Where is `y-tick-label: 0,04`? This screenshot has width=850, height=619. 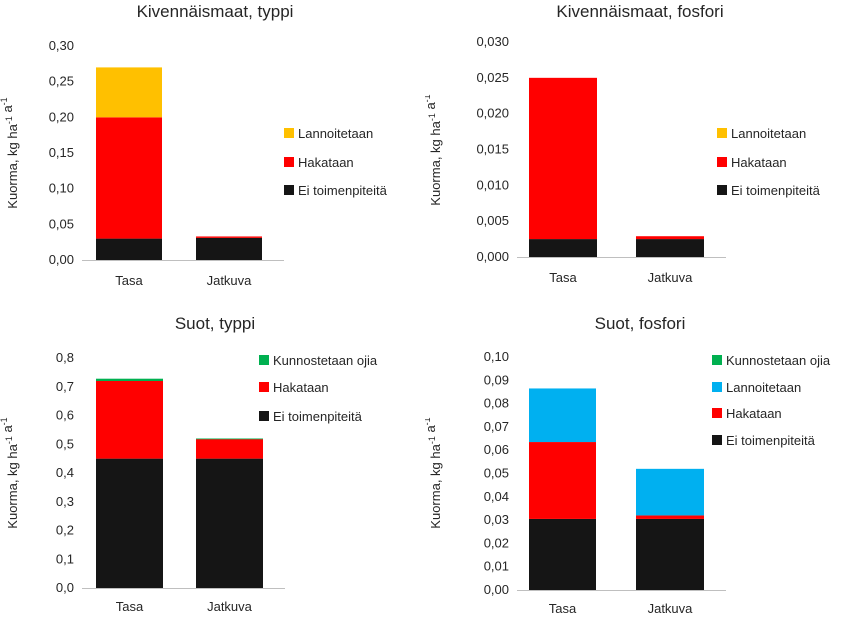
y-tick-label: 0,04 is located at coordinates (496, 496).